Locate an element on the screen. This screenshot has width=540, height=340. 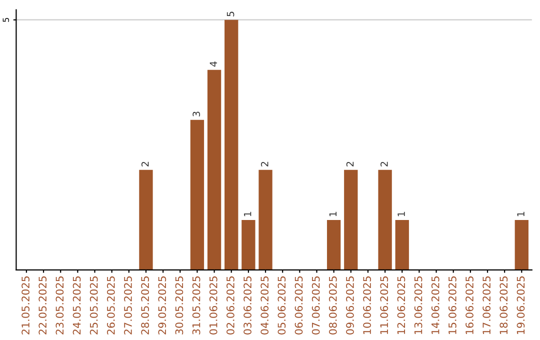
x-tick-label: 15.06.2025 is located at coordinates (452, 305).